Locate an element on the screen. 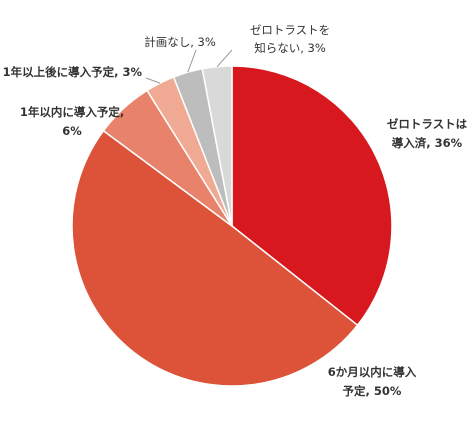 Image resolution: width=472 pixels, height=429 pixels. label-line: ゼロトラストは is located at coordinates (427, 124).